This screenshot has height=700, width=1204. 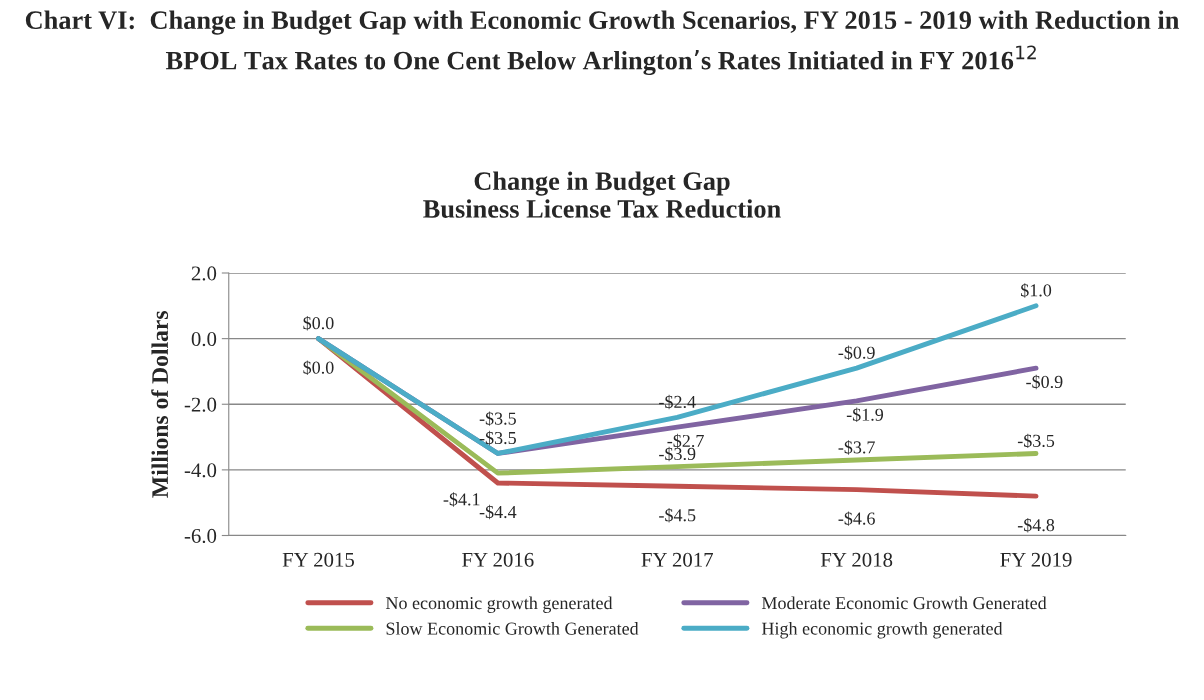 What do you see at coordinates (499, 604) in the screenshot?
I see `legend-label: No economic growth generated` at bounding box center [499, 604].